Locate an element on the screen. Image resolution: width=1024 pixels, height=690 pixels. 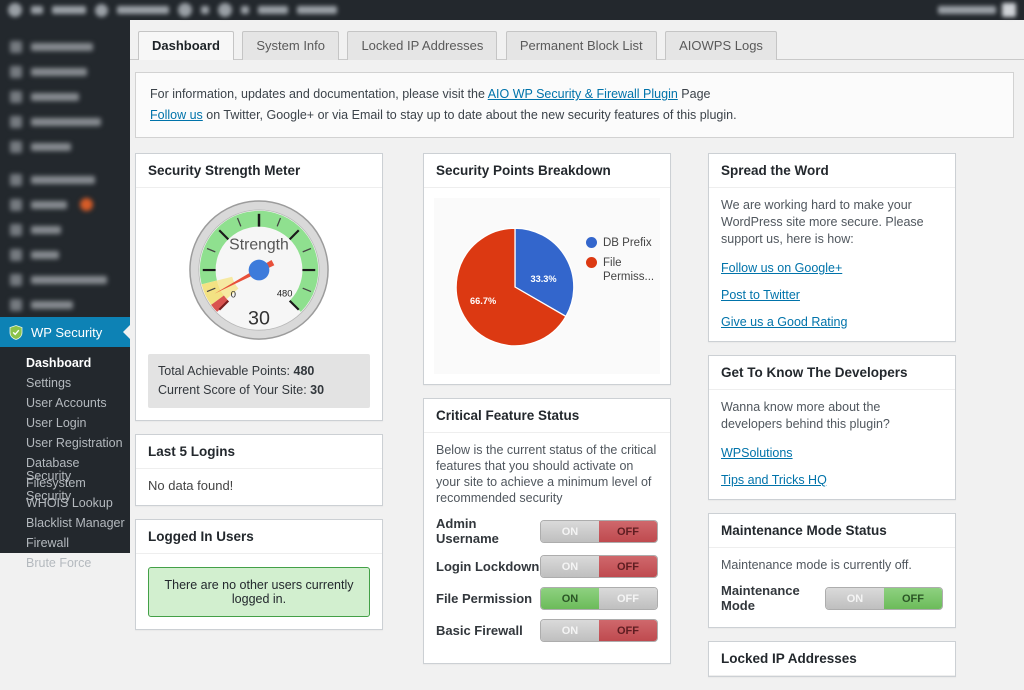
plugin-page-link: AIO WP Security & Firewall Plugin is located at coordinates (582, 94).